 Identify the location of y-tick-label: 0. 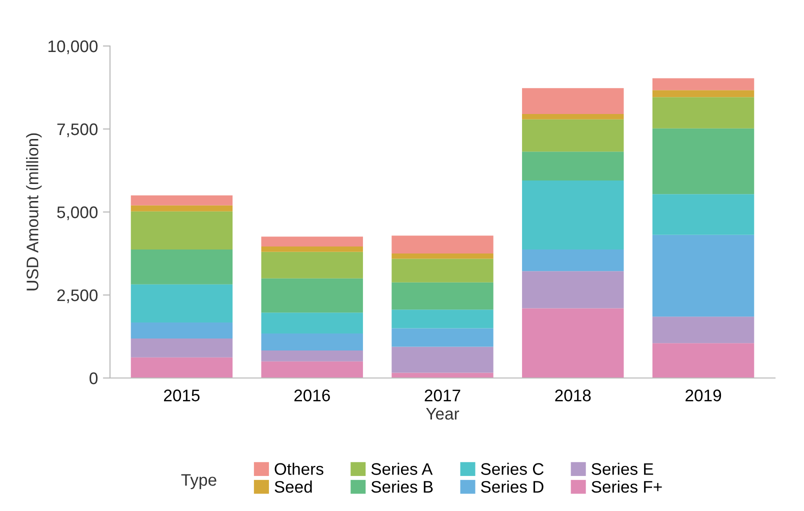
(94, 378).